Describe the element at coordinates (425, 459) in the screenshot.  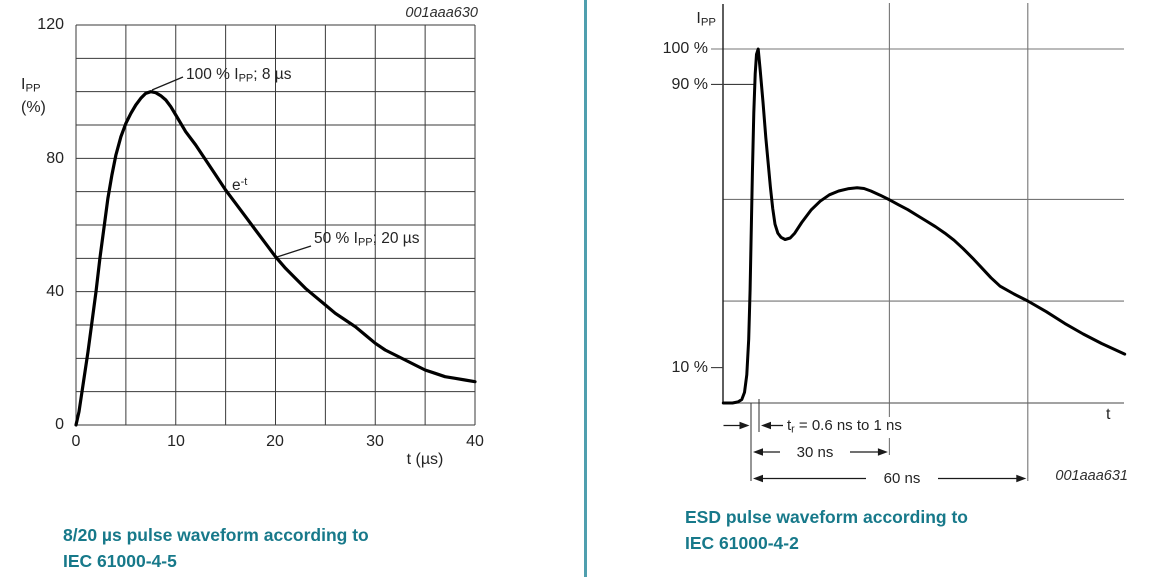
I see `x-axis-title-left: t (µs)` at that location.